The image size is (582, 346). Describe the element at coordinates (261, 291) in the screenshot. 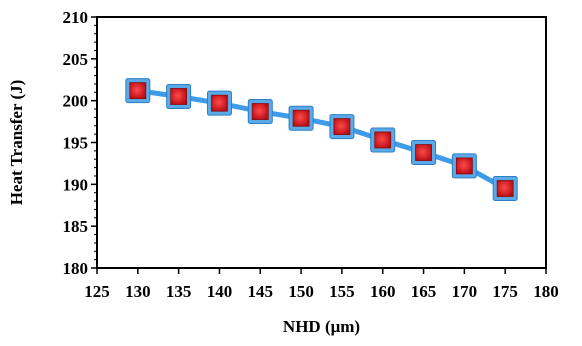

I see `x-tick-label: 145` at that location.